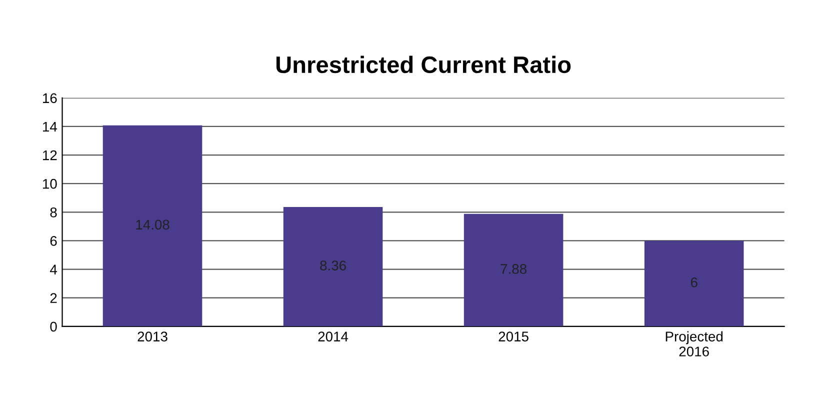  I want to click on x-tick-label: 2014, so click(333, 337).